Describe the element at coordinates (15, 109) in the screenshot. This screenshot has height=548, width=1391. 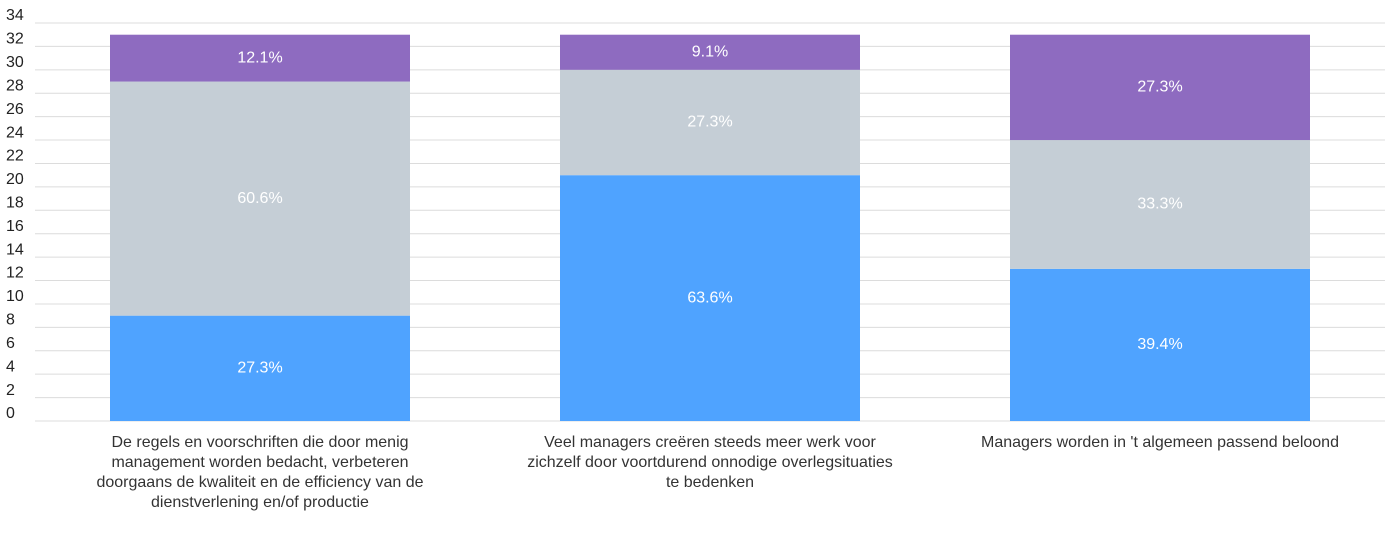
I see `y-tick-label: 26` at that location.